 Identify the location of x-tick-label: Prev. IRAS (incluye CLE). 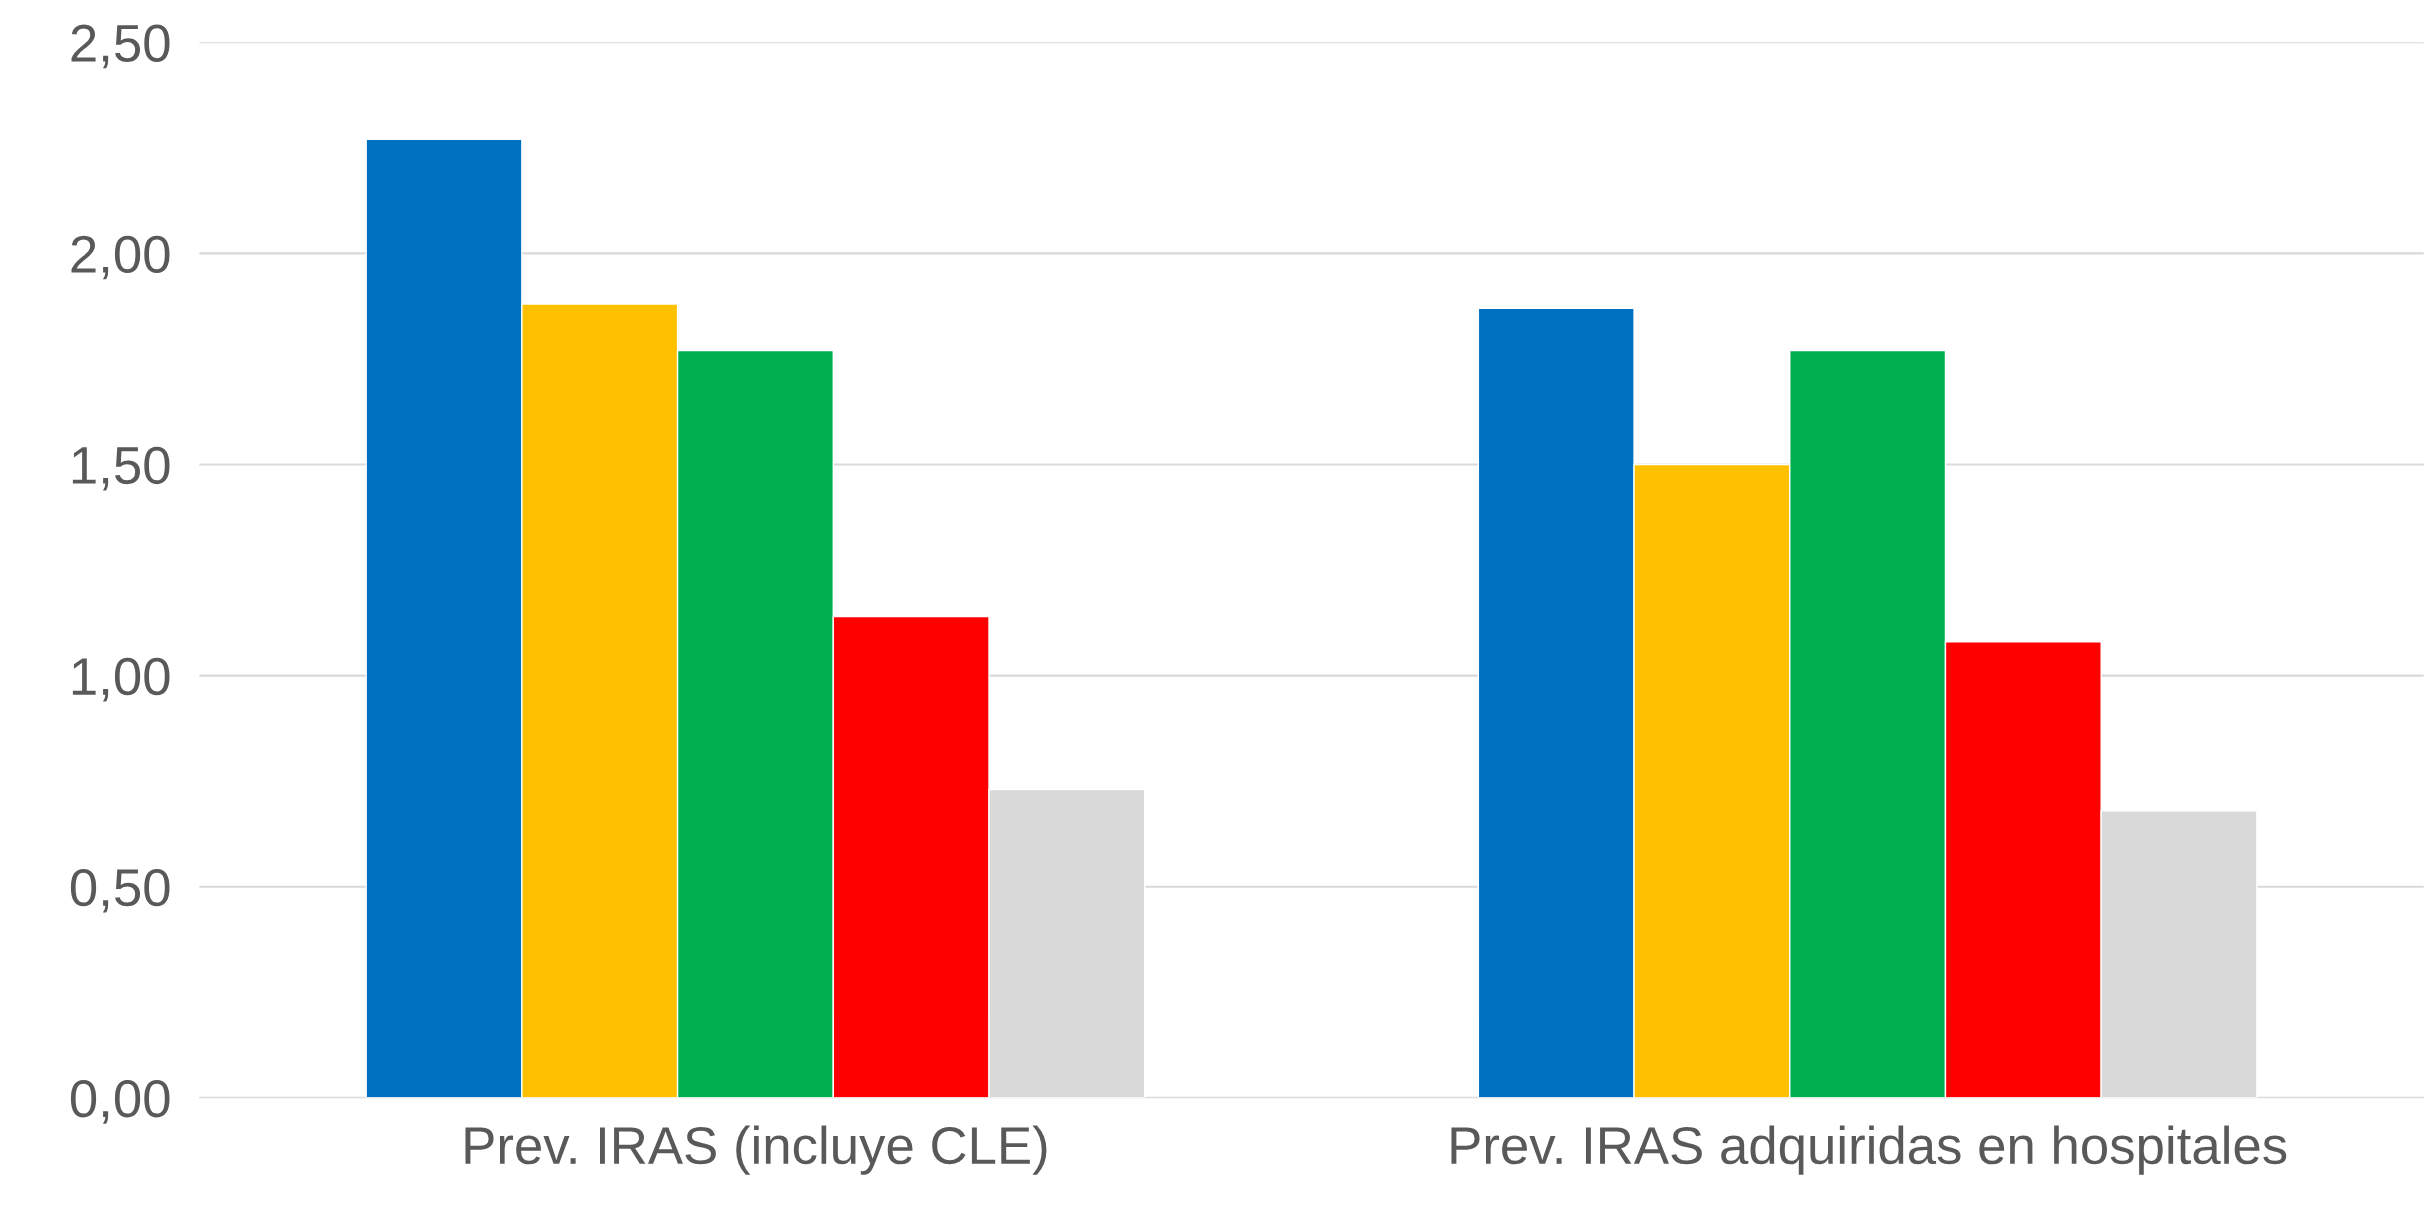
(756, 1150).